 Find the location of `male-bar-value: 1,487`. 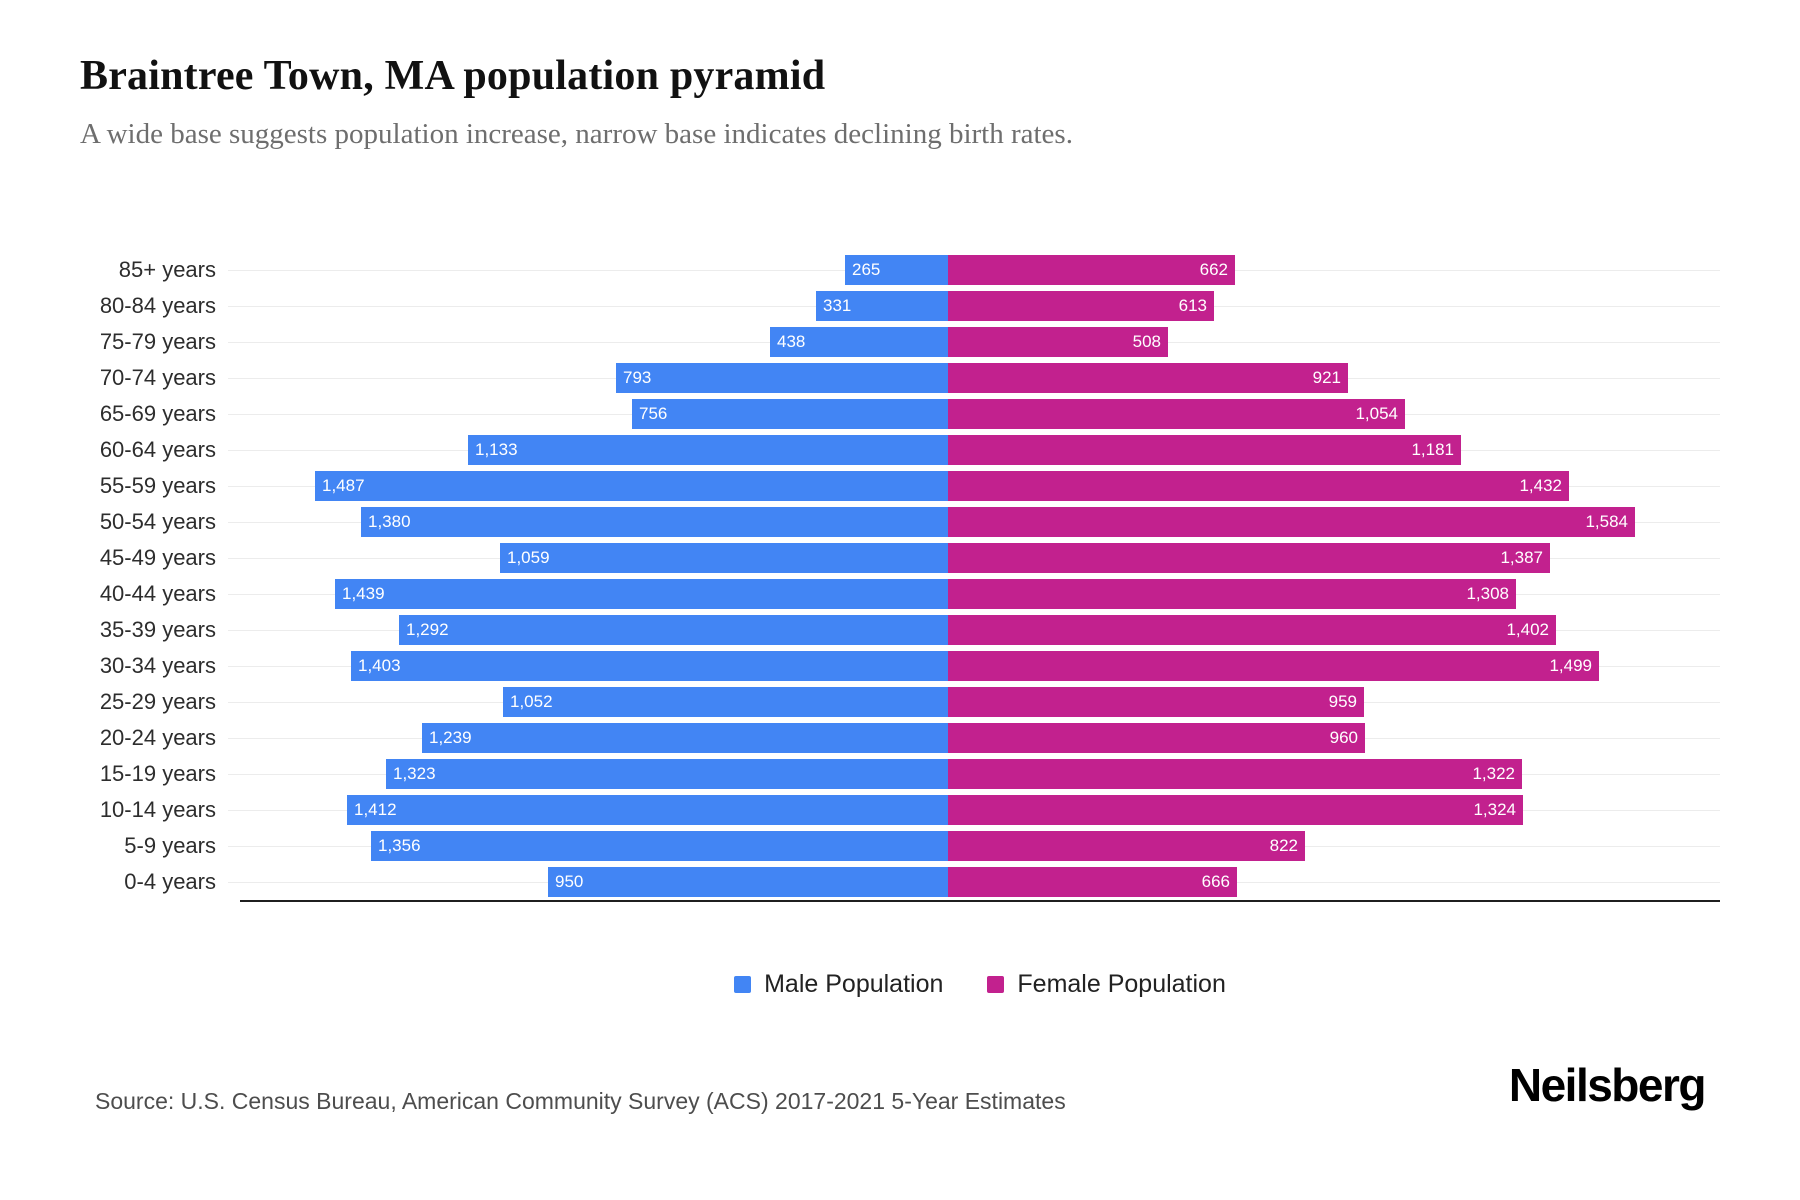

male-bar-value: 1,487 is located at coordinates (343, 485).